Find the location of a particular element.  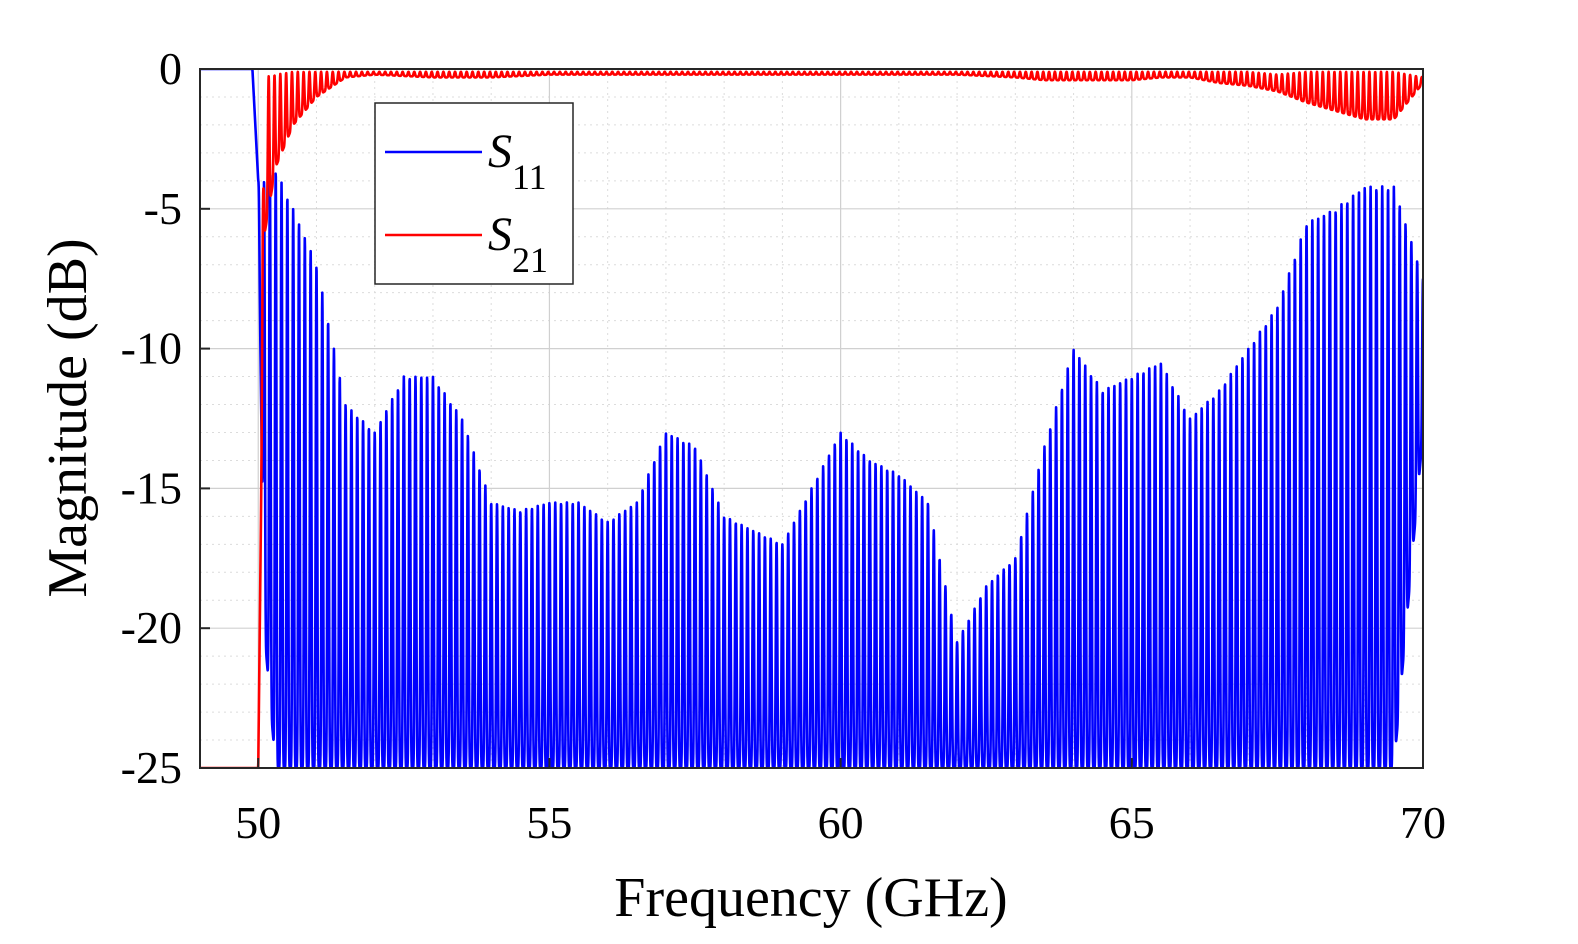

legend-label-s11: S11 is located at coordinates (517, 161).